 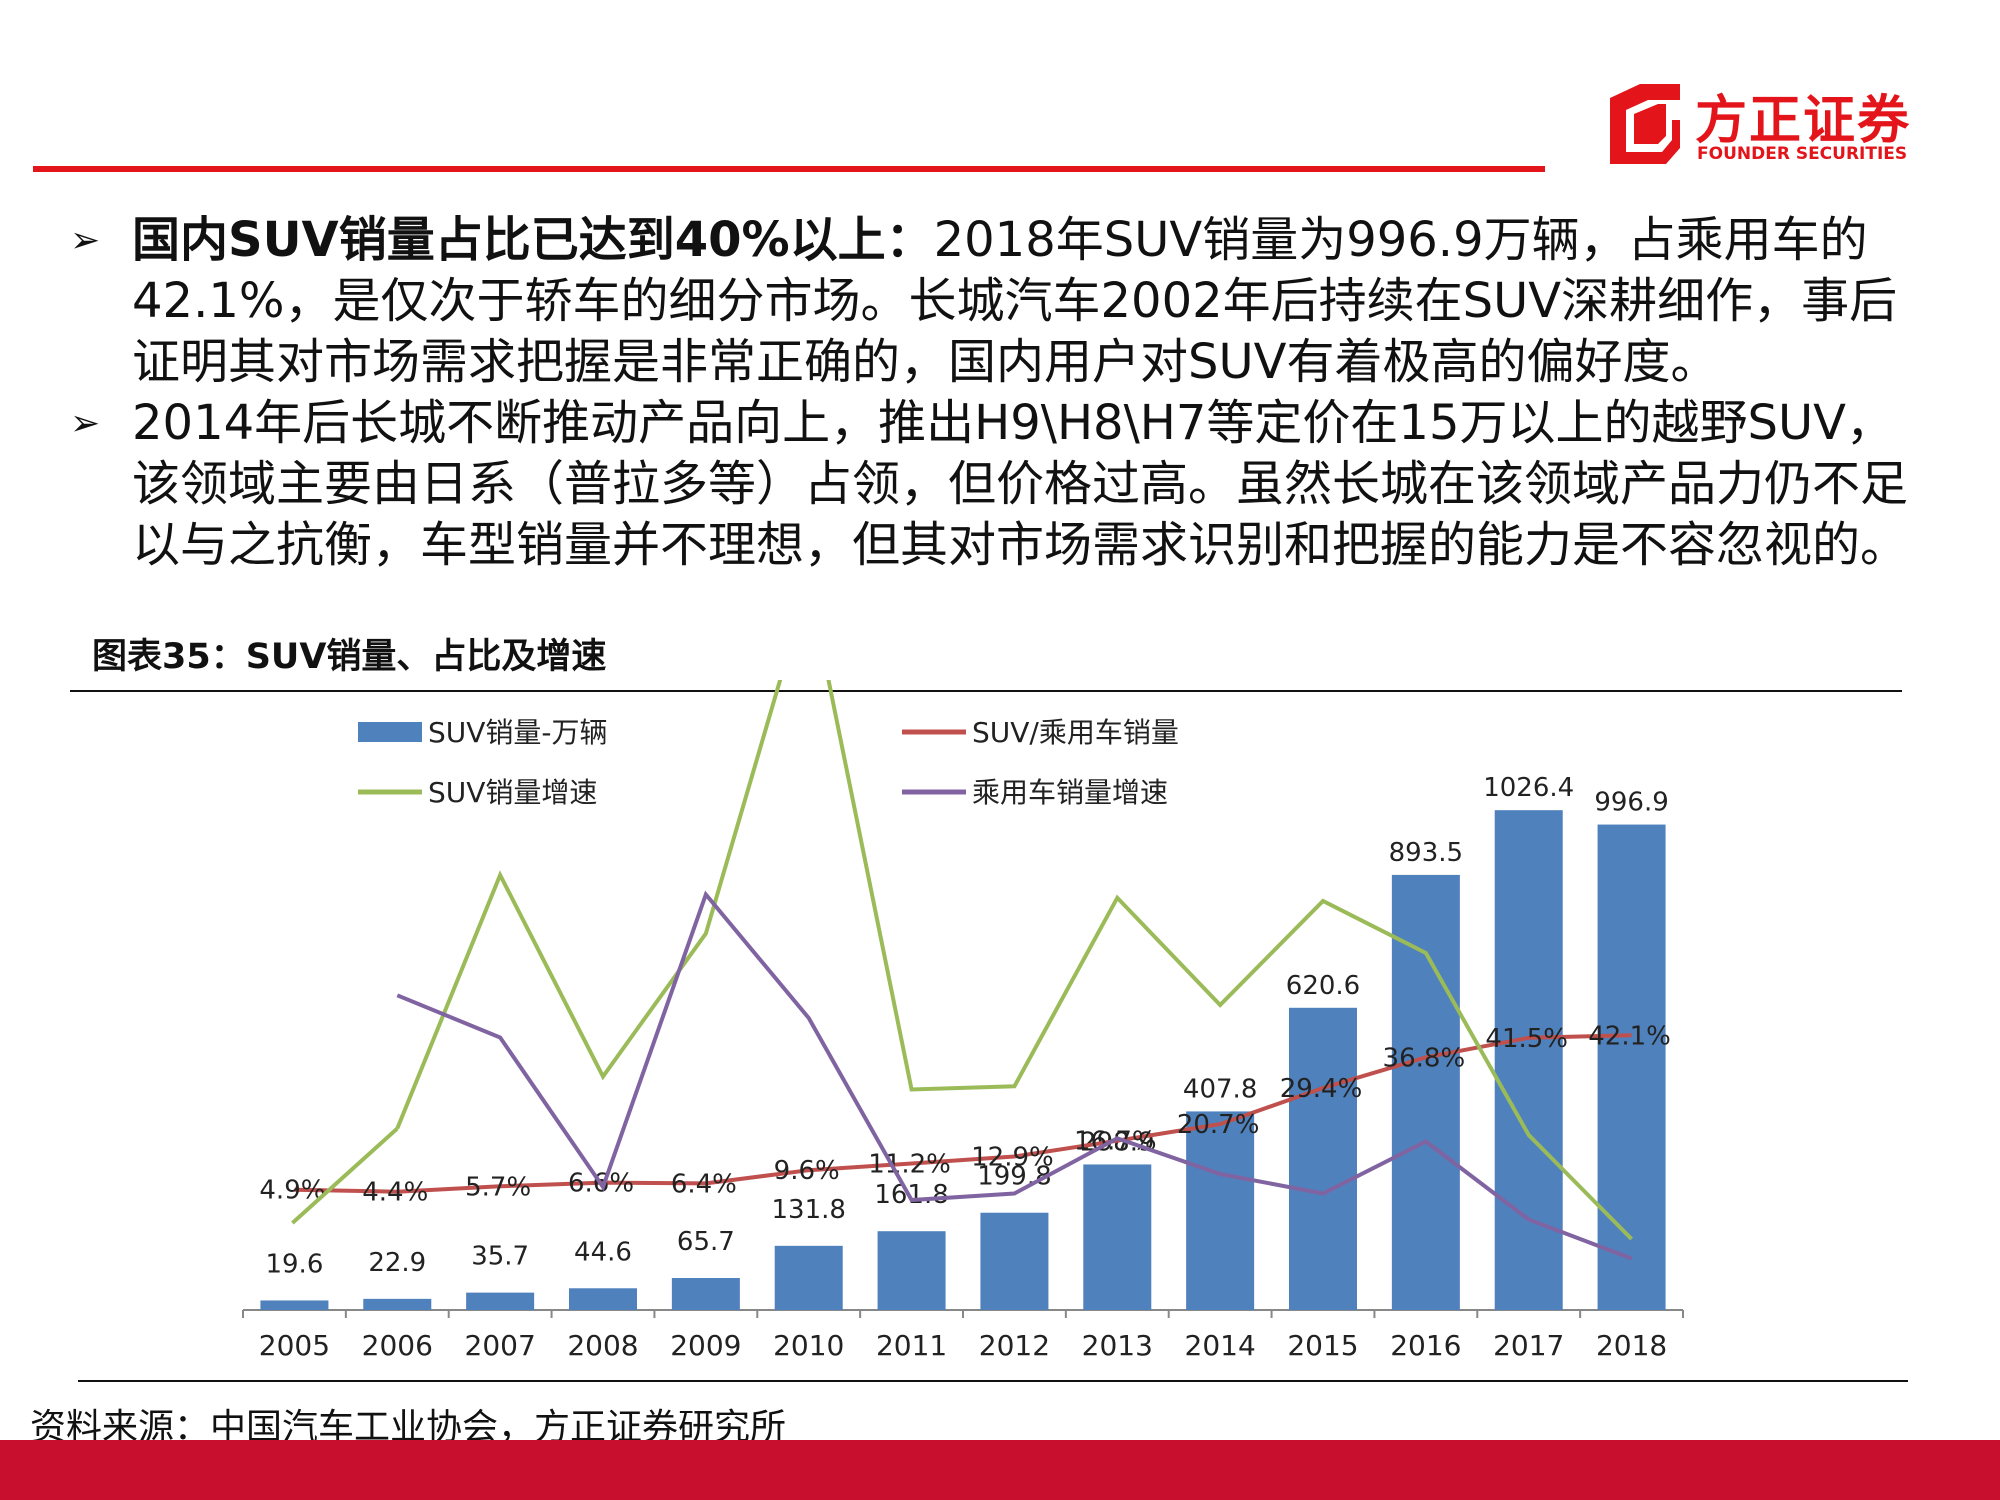 What do you see at coordinates (993, 1381) in the screenshot?
I see `figure-bottom-rule` at bounding box center [993, 1381].